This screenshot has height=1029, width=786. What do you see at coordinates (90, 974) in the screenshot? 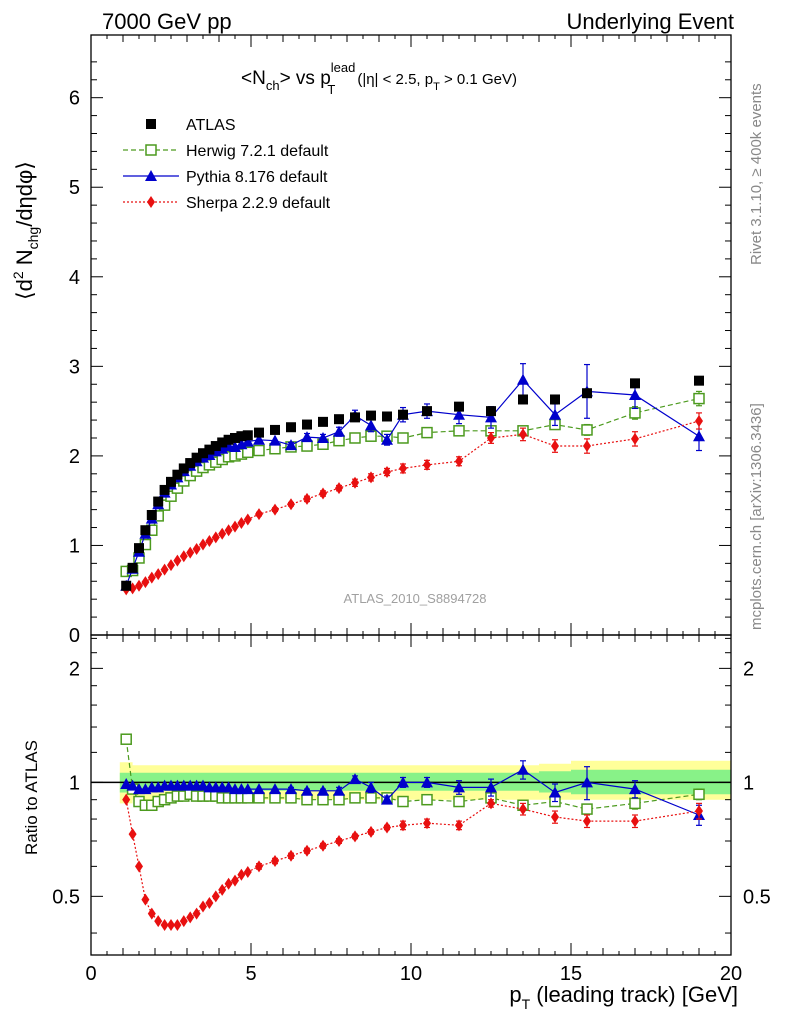
I see `x-tick-label: 0` at bounding box center [90, 974].